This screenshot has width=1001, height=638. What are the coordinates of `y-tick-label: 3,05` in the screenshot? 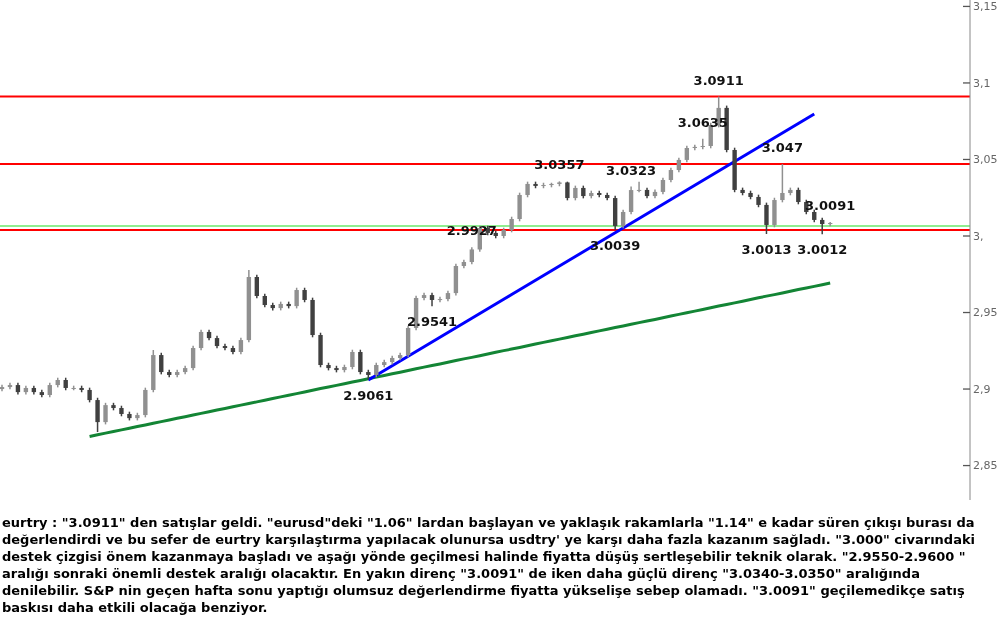 It's located at (985, 160).